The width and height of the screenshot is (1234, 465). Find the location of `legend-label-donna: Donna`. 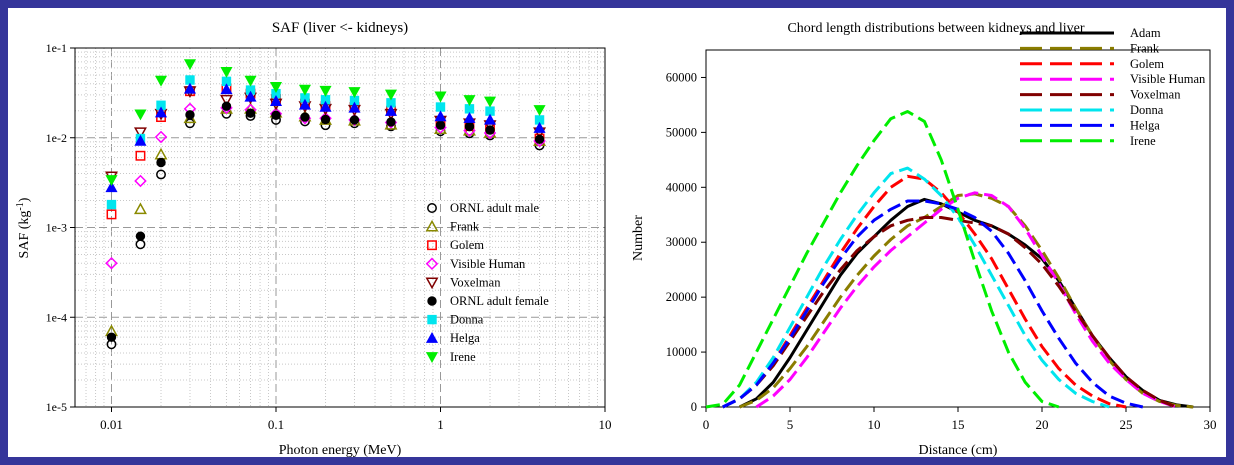

legend-label-donna: Donna is located at coordinates (467, 320).